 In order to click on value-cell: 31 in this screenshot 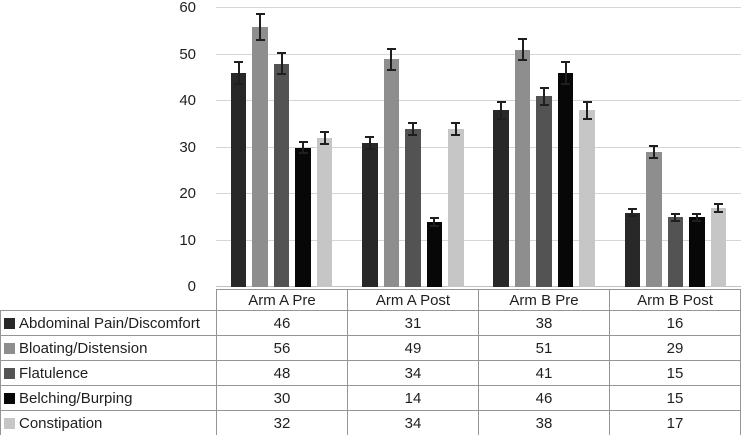, I will do `click(413, 323)`.